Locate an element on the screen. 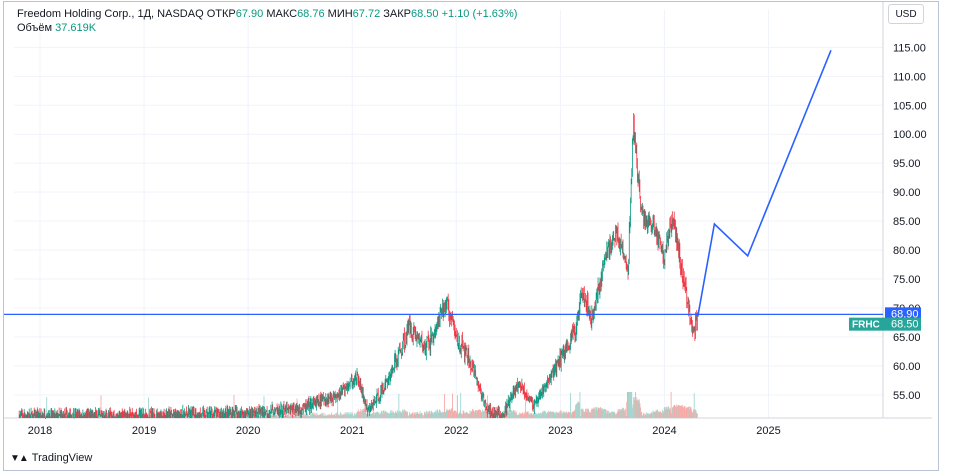 The width and height of the screenshot is (974, 475). tradingview-branding: ▼▲ TradingView is located at coordinates (51, 458).